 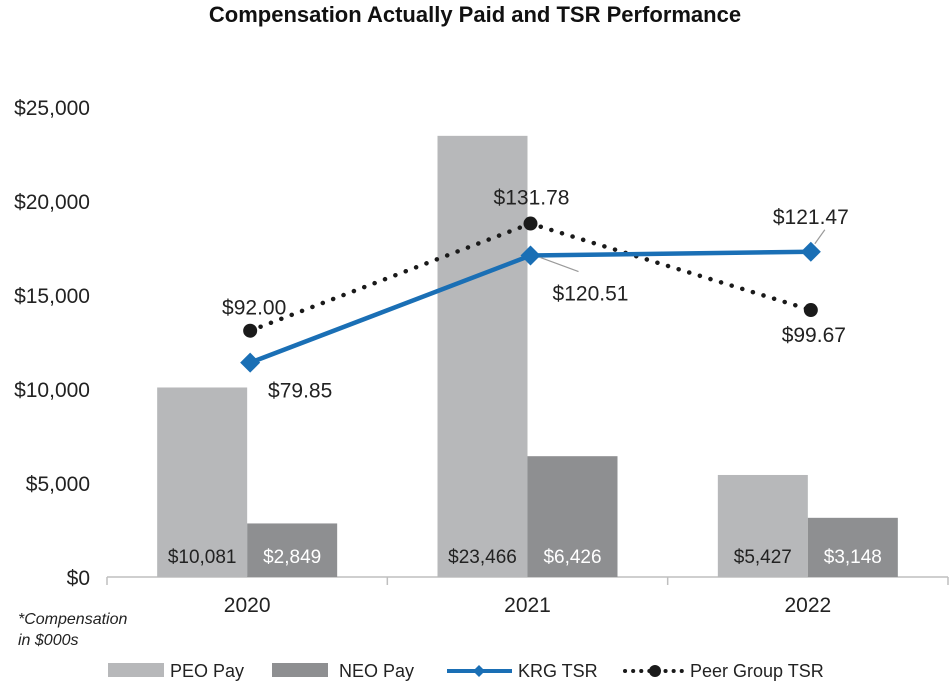 What do you see at coordinates (810, 251) in the screenshot?
I see `marker-krg-tsr-2022` at bounding box center [810, 251].